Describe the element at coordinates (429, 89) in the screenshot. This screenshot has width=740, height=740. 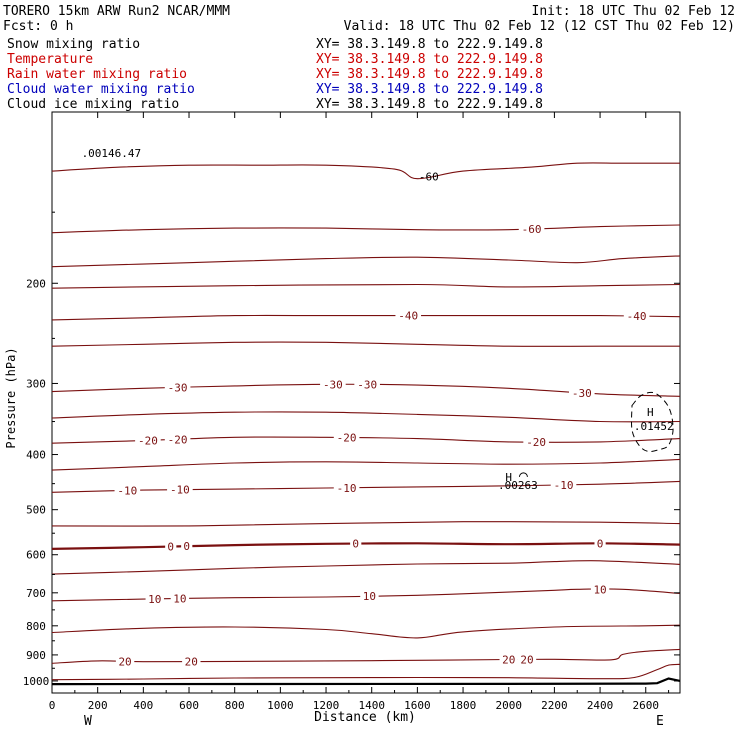
I see `field-xy-cloud-water: XY= 38.3.149.8 to 222.9.149.8` at that location.